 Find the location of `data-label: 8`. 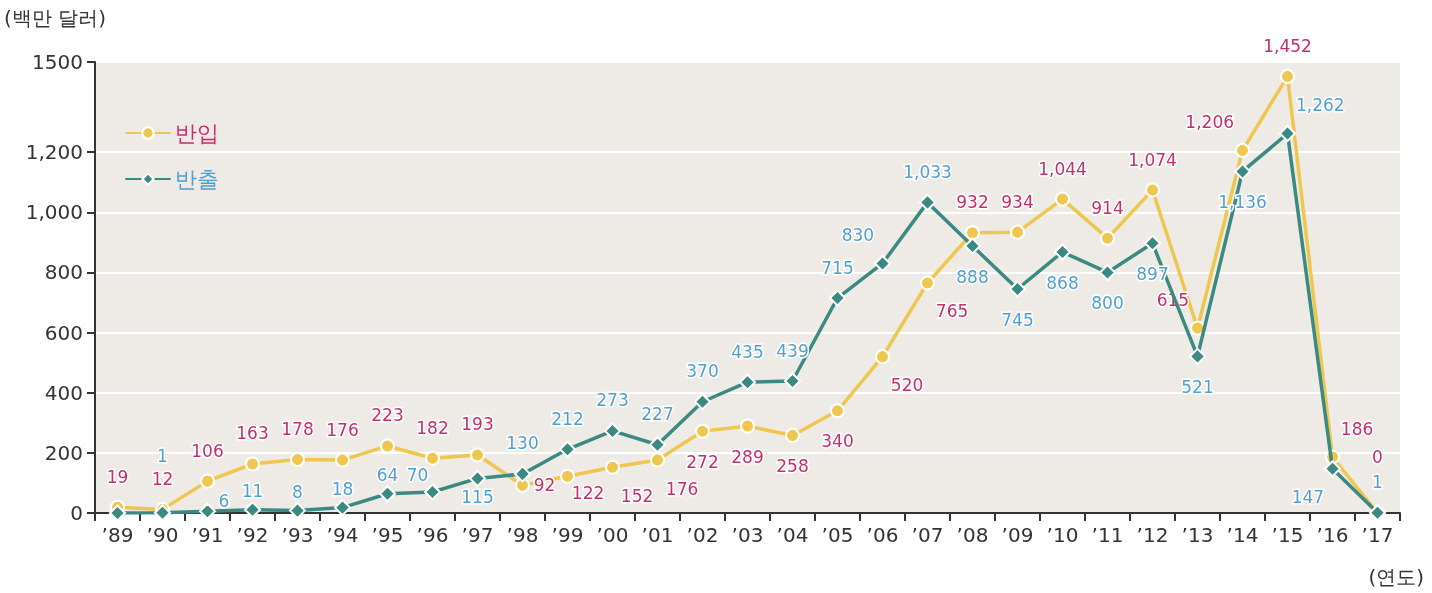

data-label: 8 is located at coordinates (297, 492).